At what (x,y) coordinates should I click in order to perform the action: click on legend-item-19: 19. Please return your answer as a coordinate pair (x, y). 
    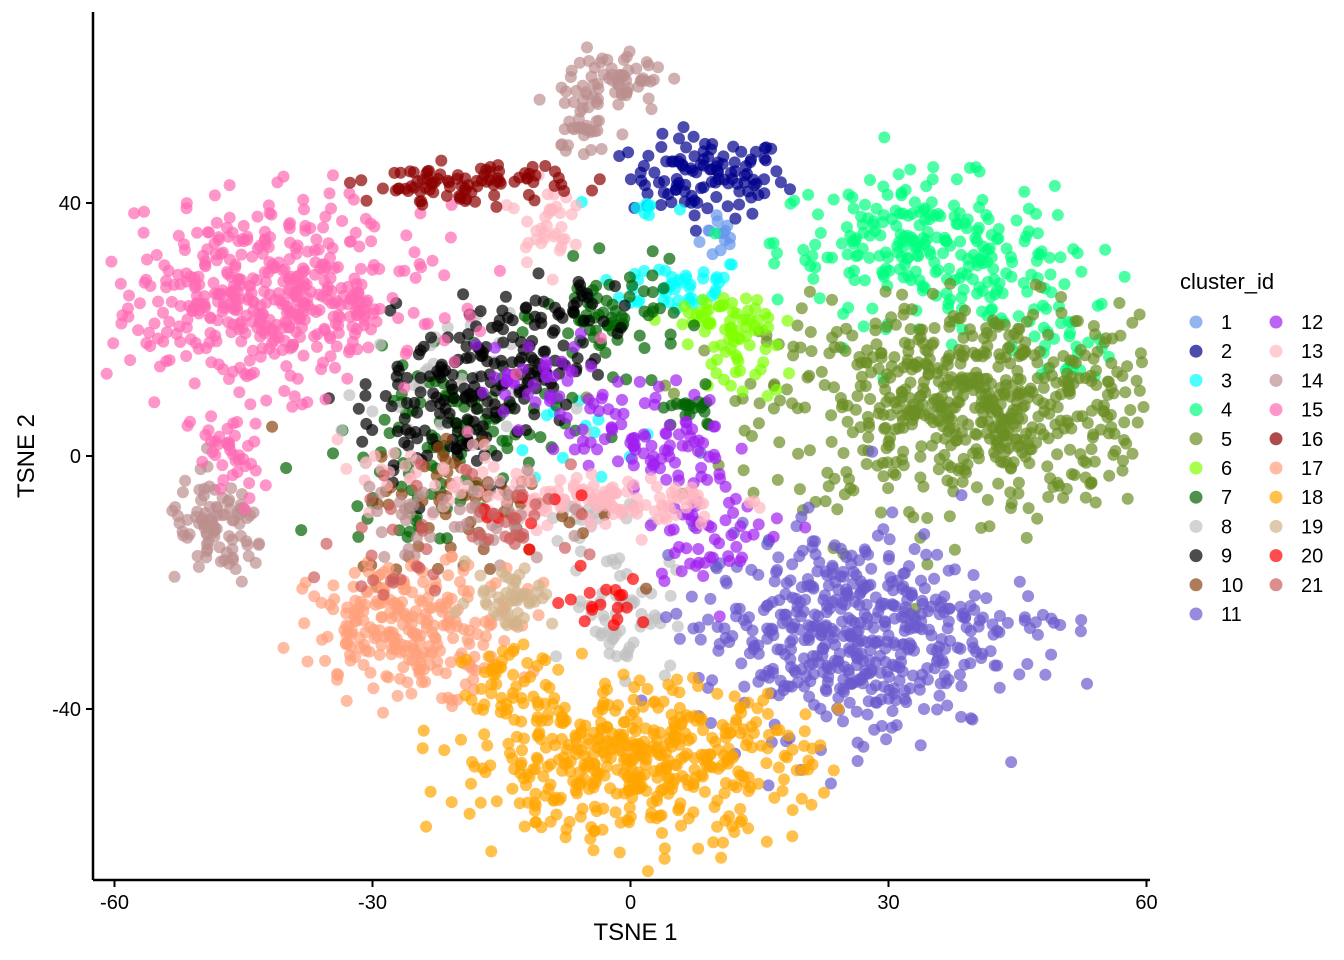
    Looking at the image, I should click on (1296, 527).